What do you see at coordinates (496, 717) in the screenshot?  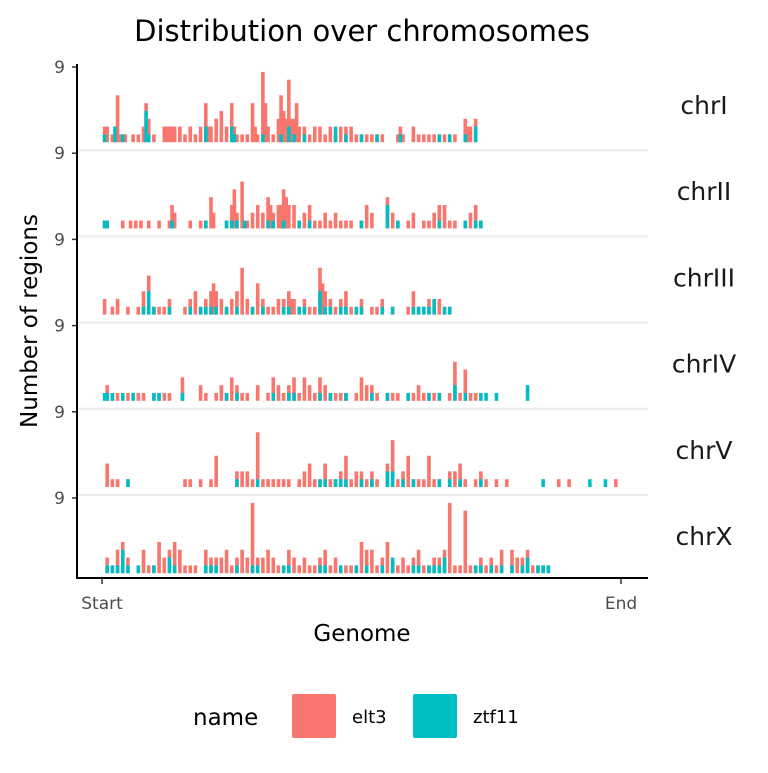 I see `legend-label-ztf11: ztf11` at bounding box center [496, 717].